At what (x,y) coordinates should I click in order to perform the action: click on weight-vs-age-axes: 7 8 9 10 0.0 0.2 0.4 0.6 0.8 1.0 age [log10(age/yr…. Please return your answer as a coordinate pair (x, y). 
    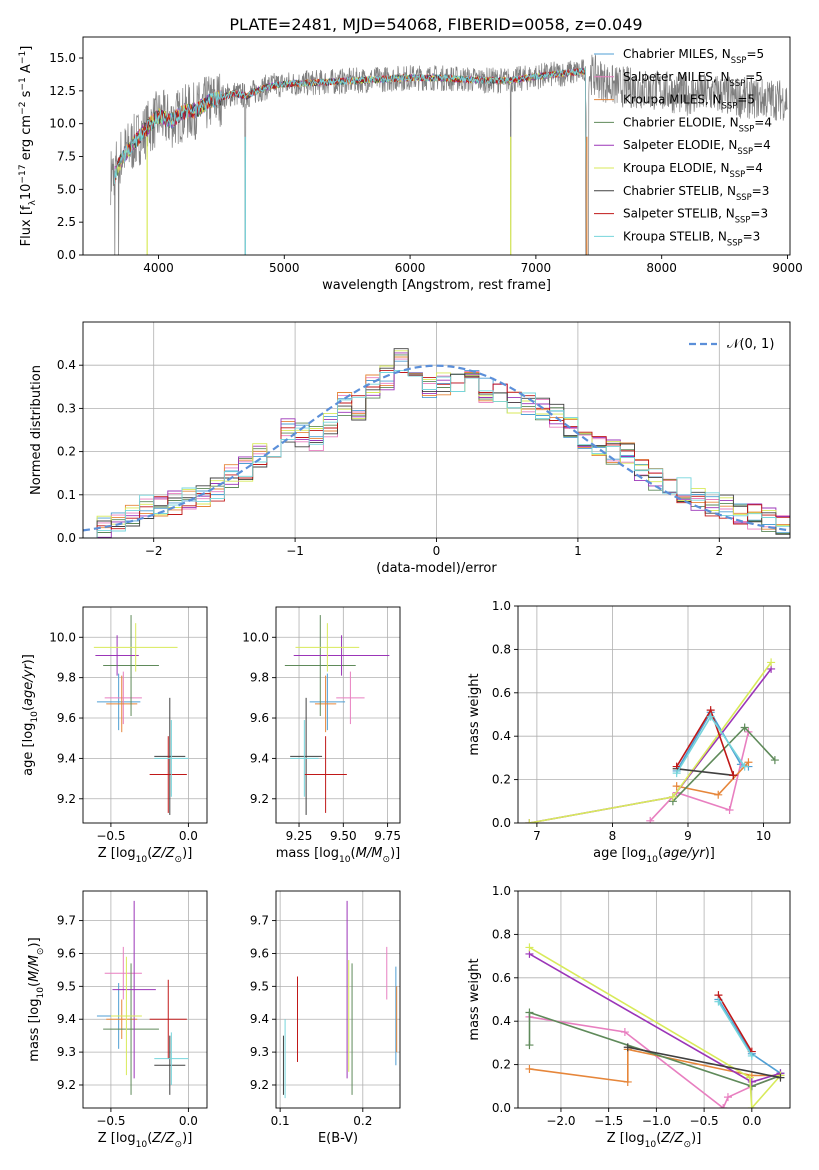
    Looking at the image, I should click on (629, 732).